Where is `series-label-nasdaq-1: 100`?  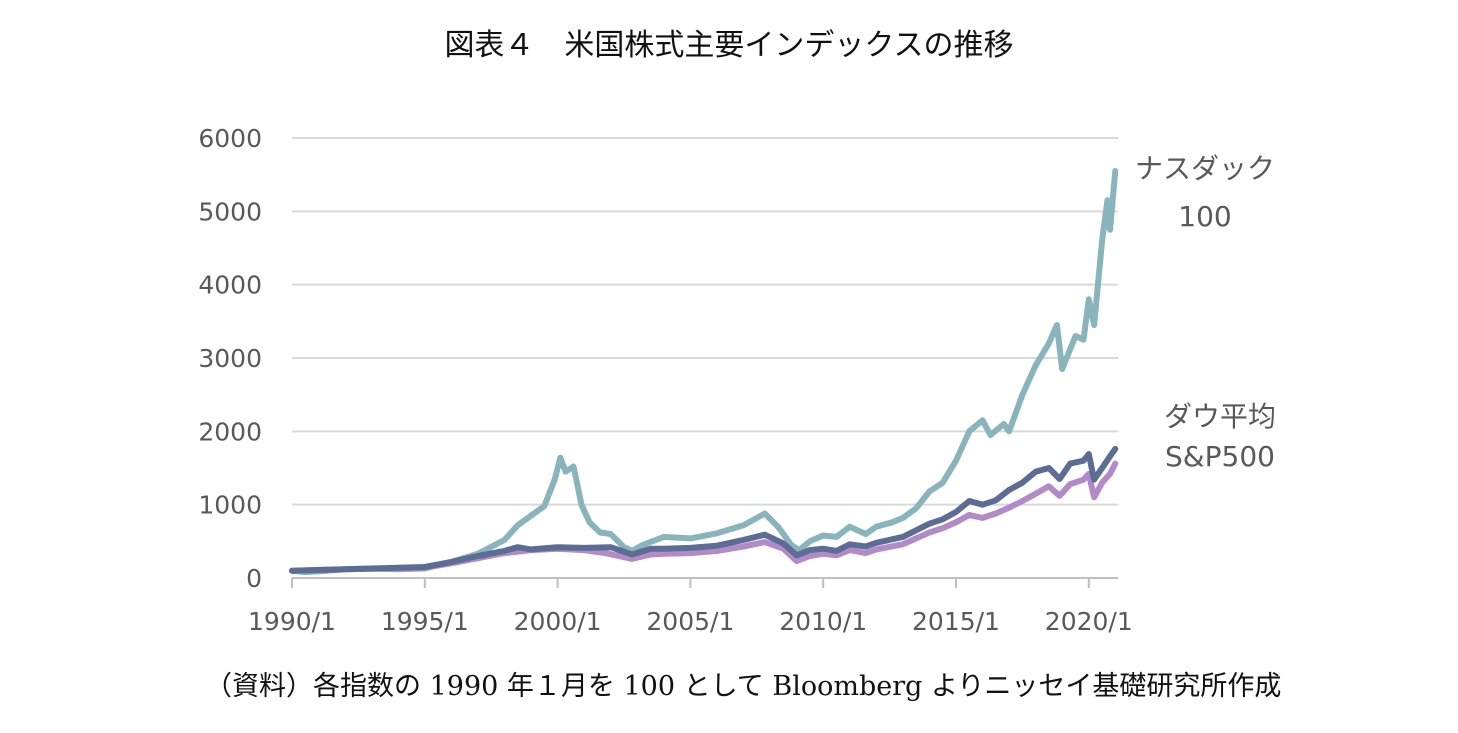
series-label-nasdaq-1: 100 is located at coordinates (1204, 216).